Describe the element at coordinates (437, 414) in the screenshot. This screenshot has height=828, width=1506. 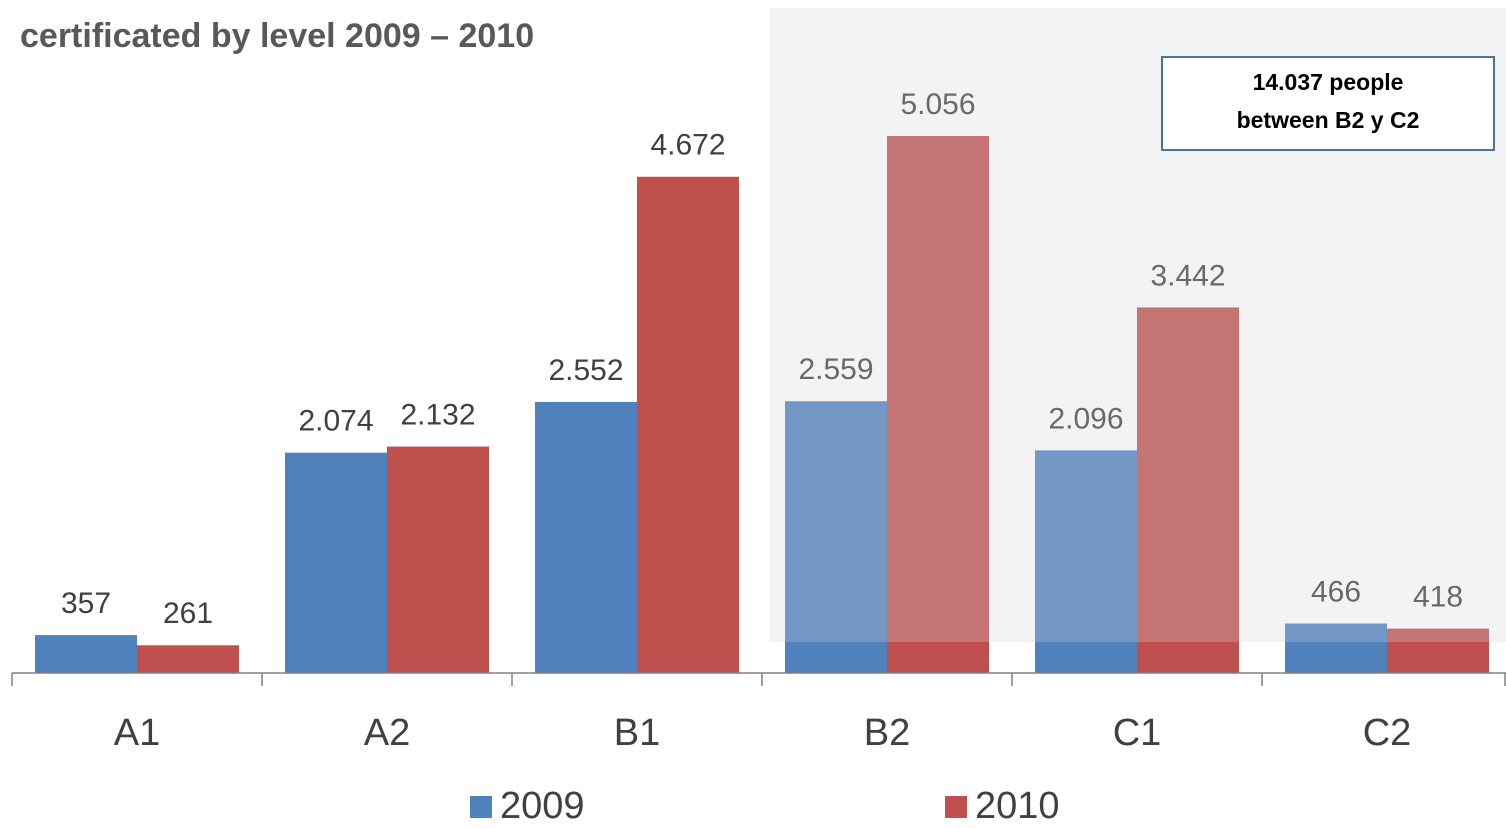
I see `value-label: 2.132` at that location.